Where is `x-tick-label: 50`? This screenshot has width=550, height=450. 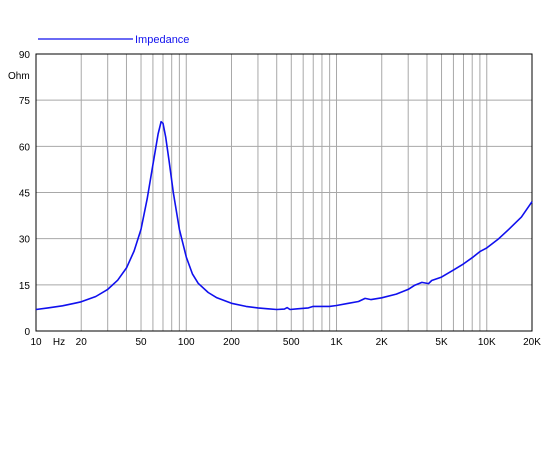 x-tick-label: 50 is located at coordinates (141, 342).